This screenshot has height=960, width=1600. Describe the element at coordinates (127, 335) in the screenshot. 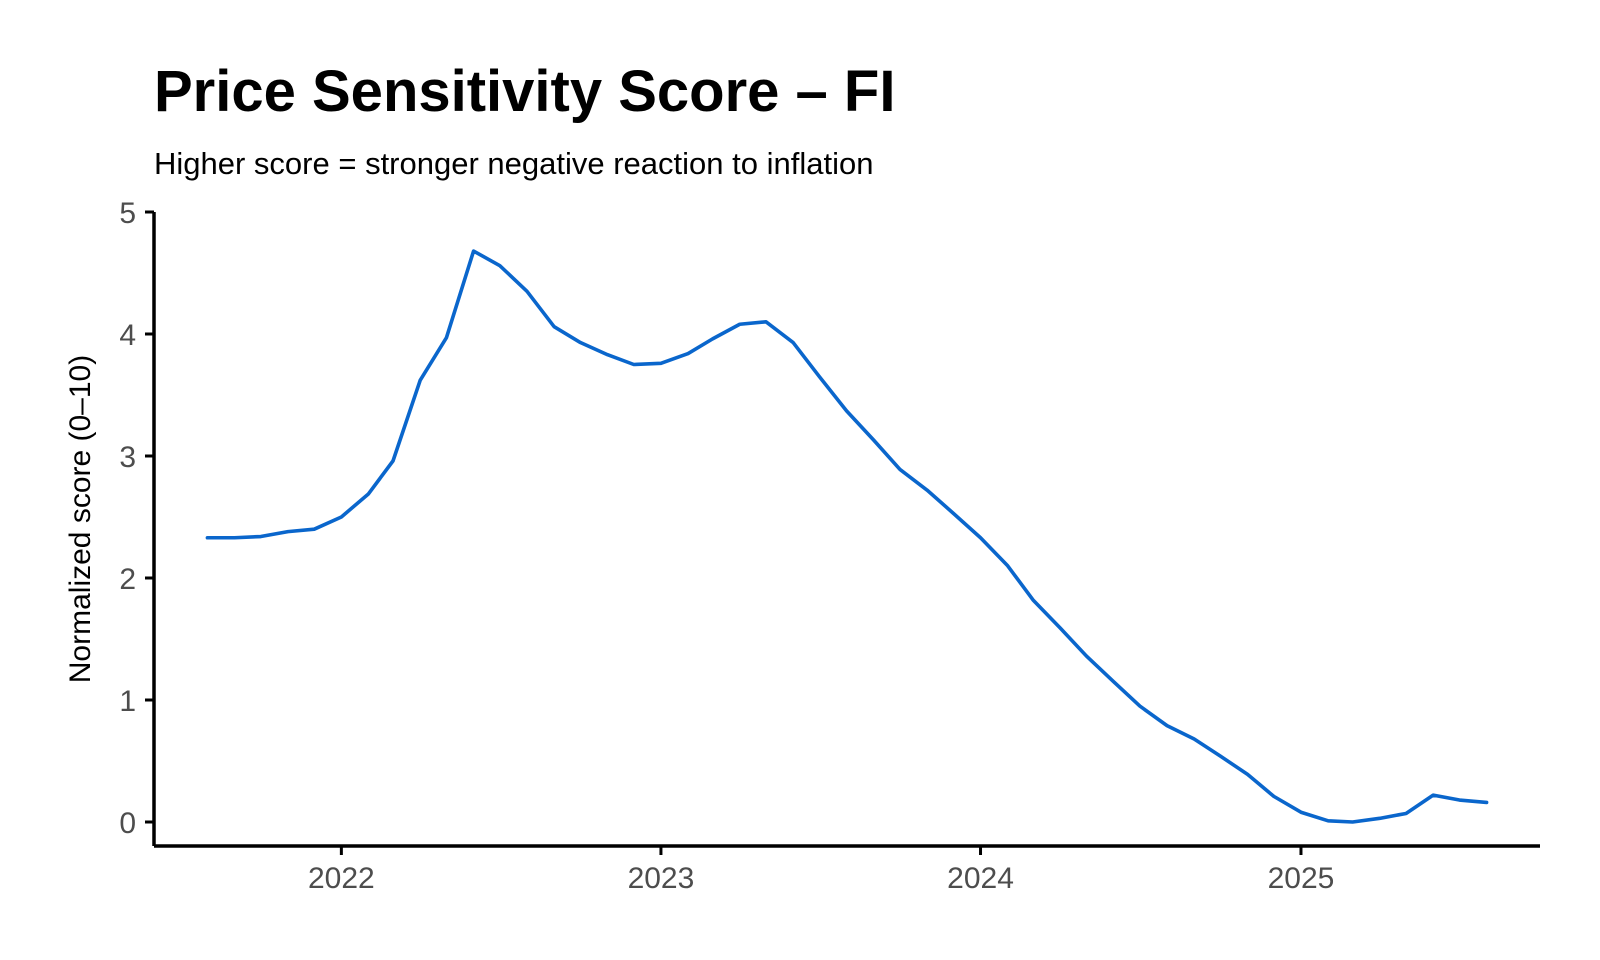

I see `y-tick-label: 4` at that location.